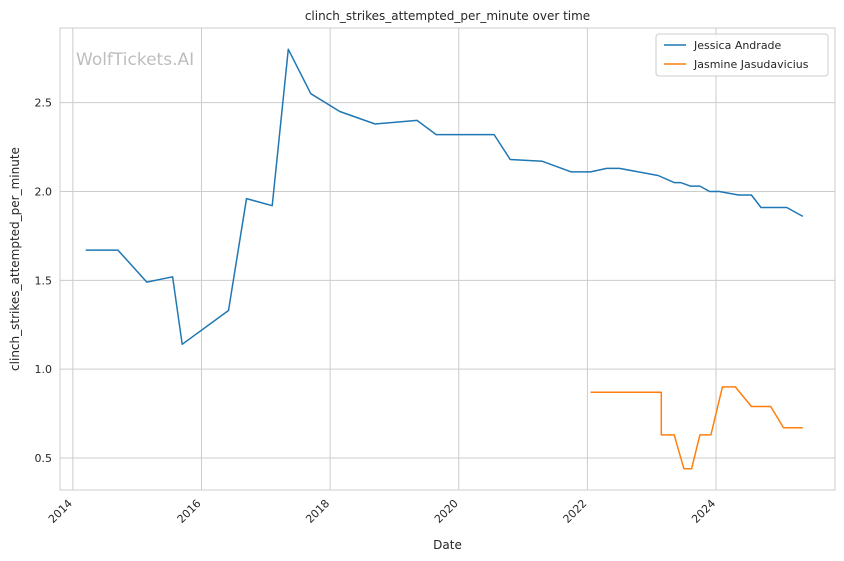 Image resolution: width=844 pixels, height=561 pixels. I want to click on x-tick-label: 2014, so click(60, 511).